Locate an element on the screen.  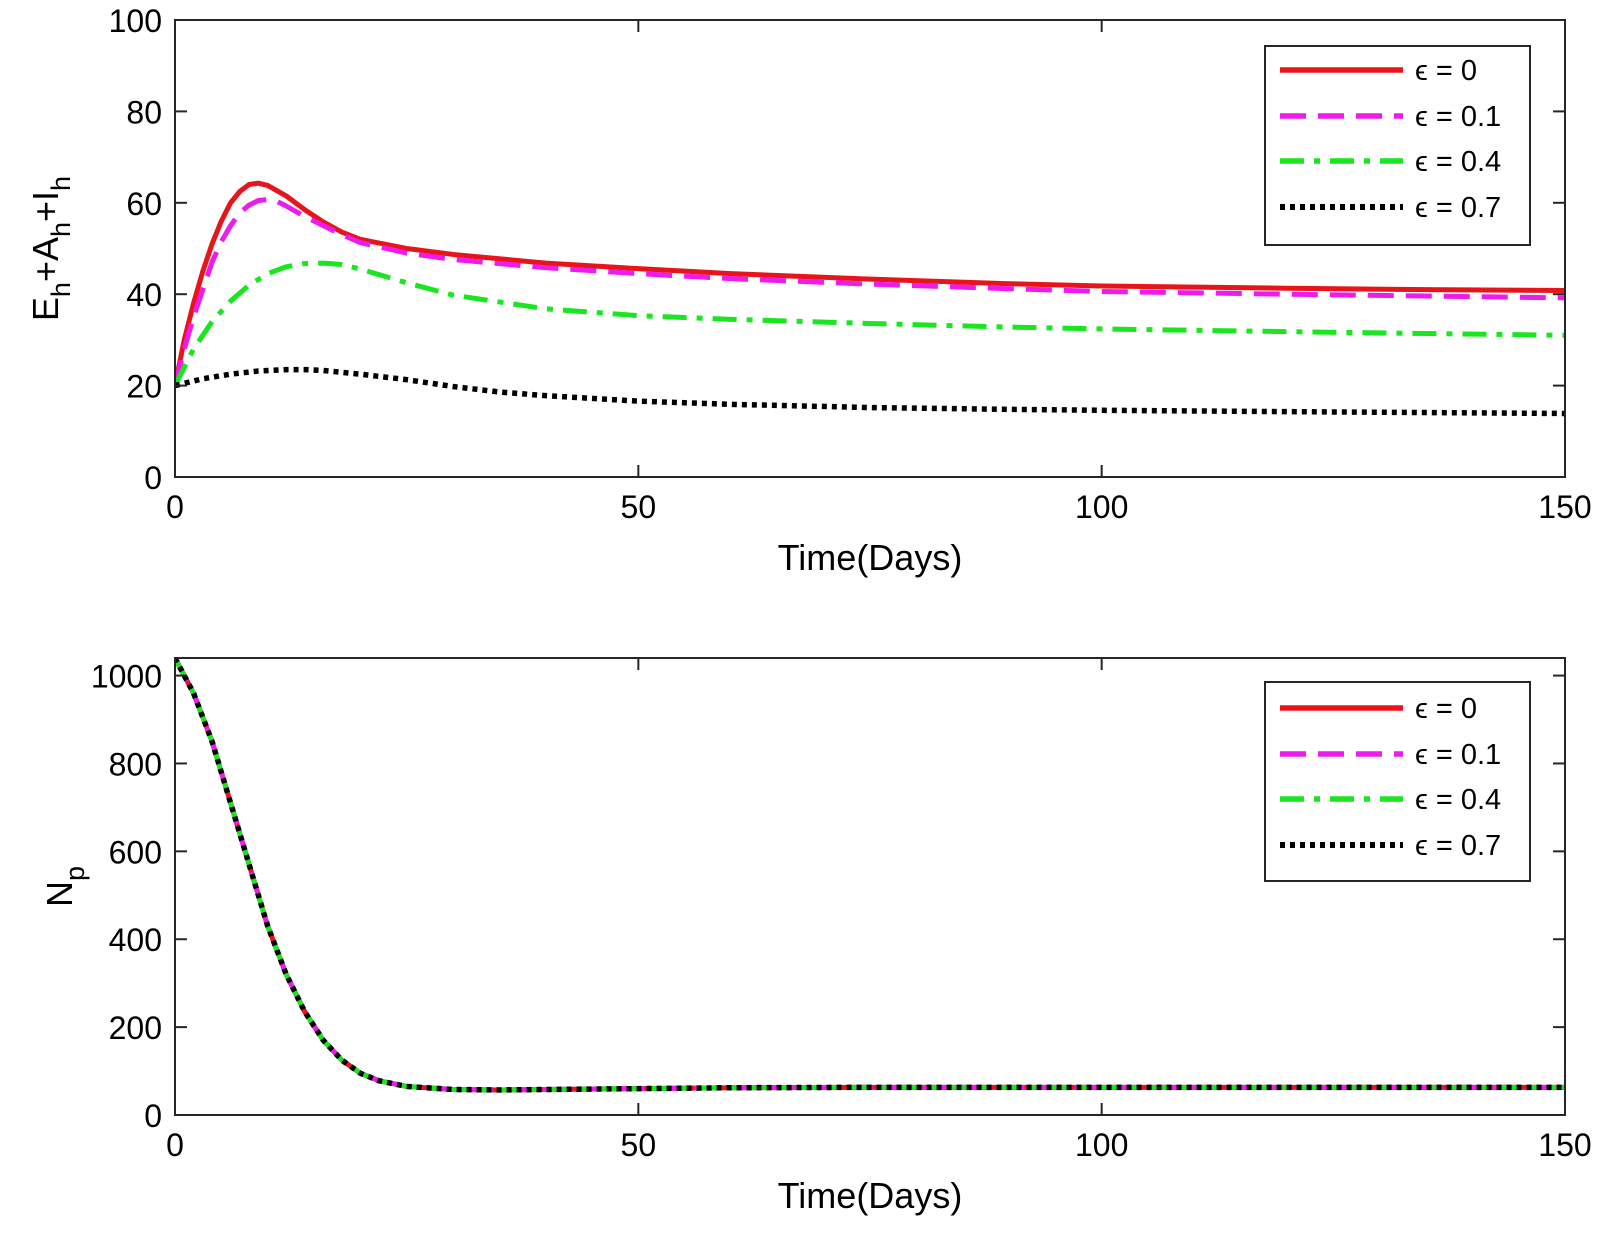
y-axis-label: Np is located at coordinates (64, 886).